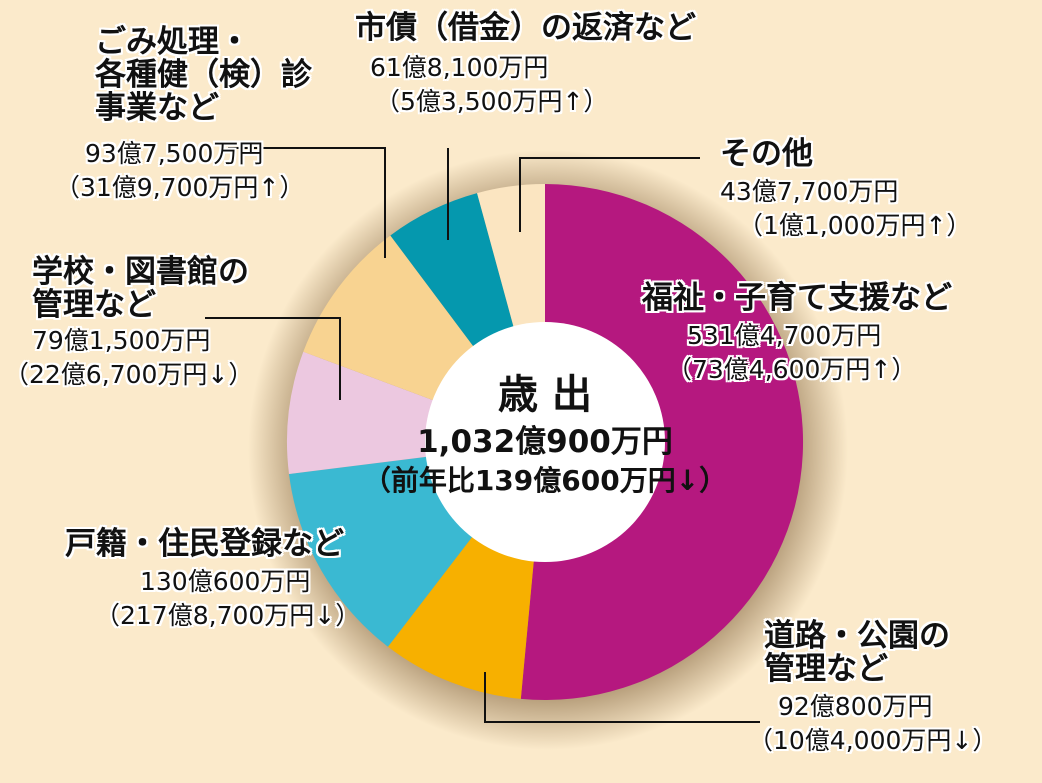  I want to click on label-garbage-name-2: 各種健（検）診, so click(203, 75).